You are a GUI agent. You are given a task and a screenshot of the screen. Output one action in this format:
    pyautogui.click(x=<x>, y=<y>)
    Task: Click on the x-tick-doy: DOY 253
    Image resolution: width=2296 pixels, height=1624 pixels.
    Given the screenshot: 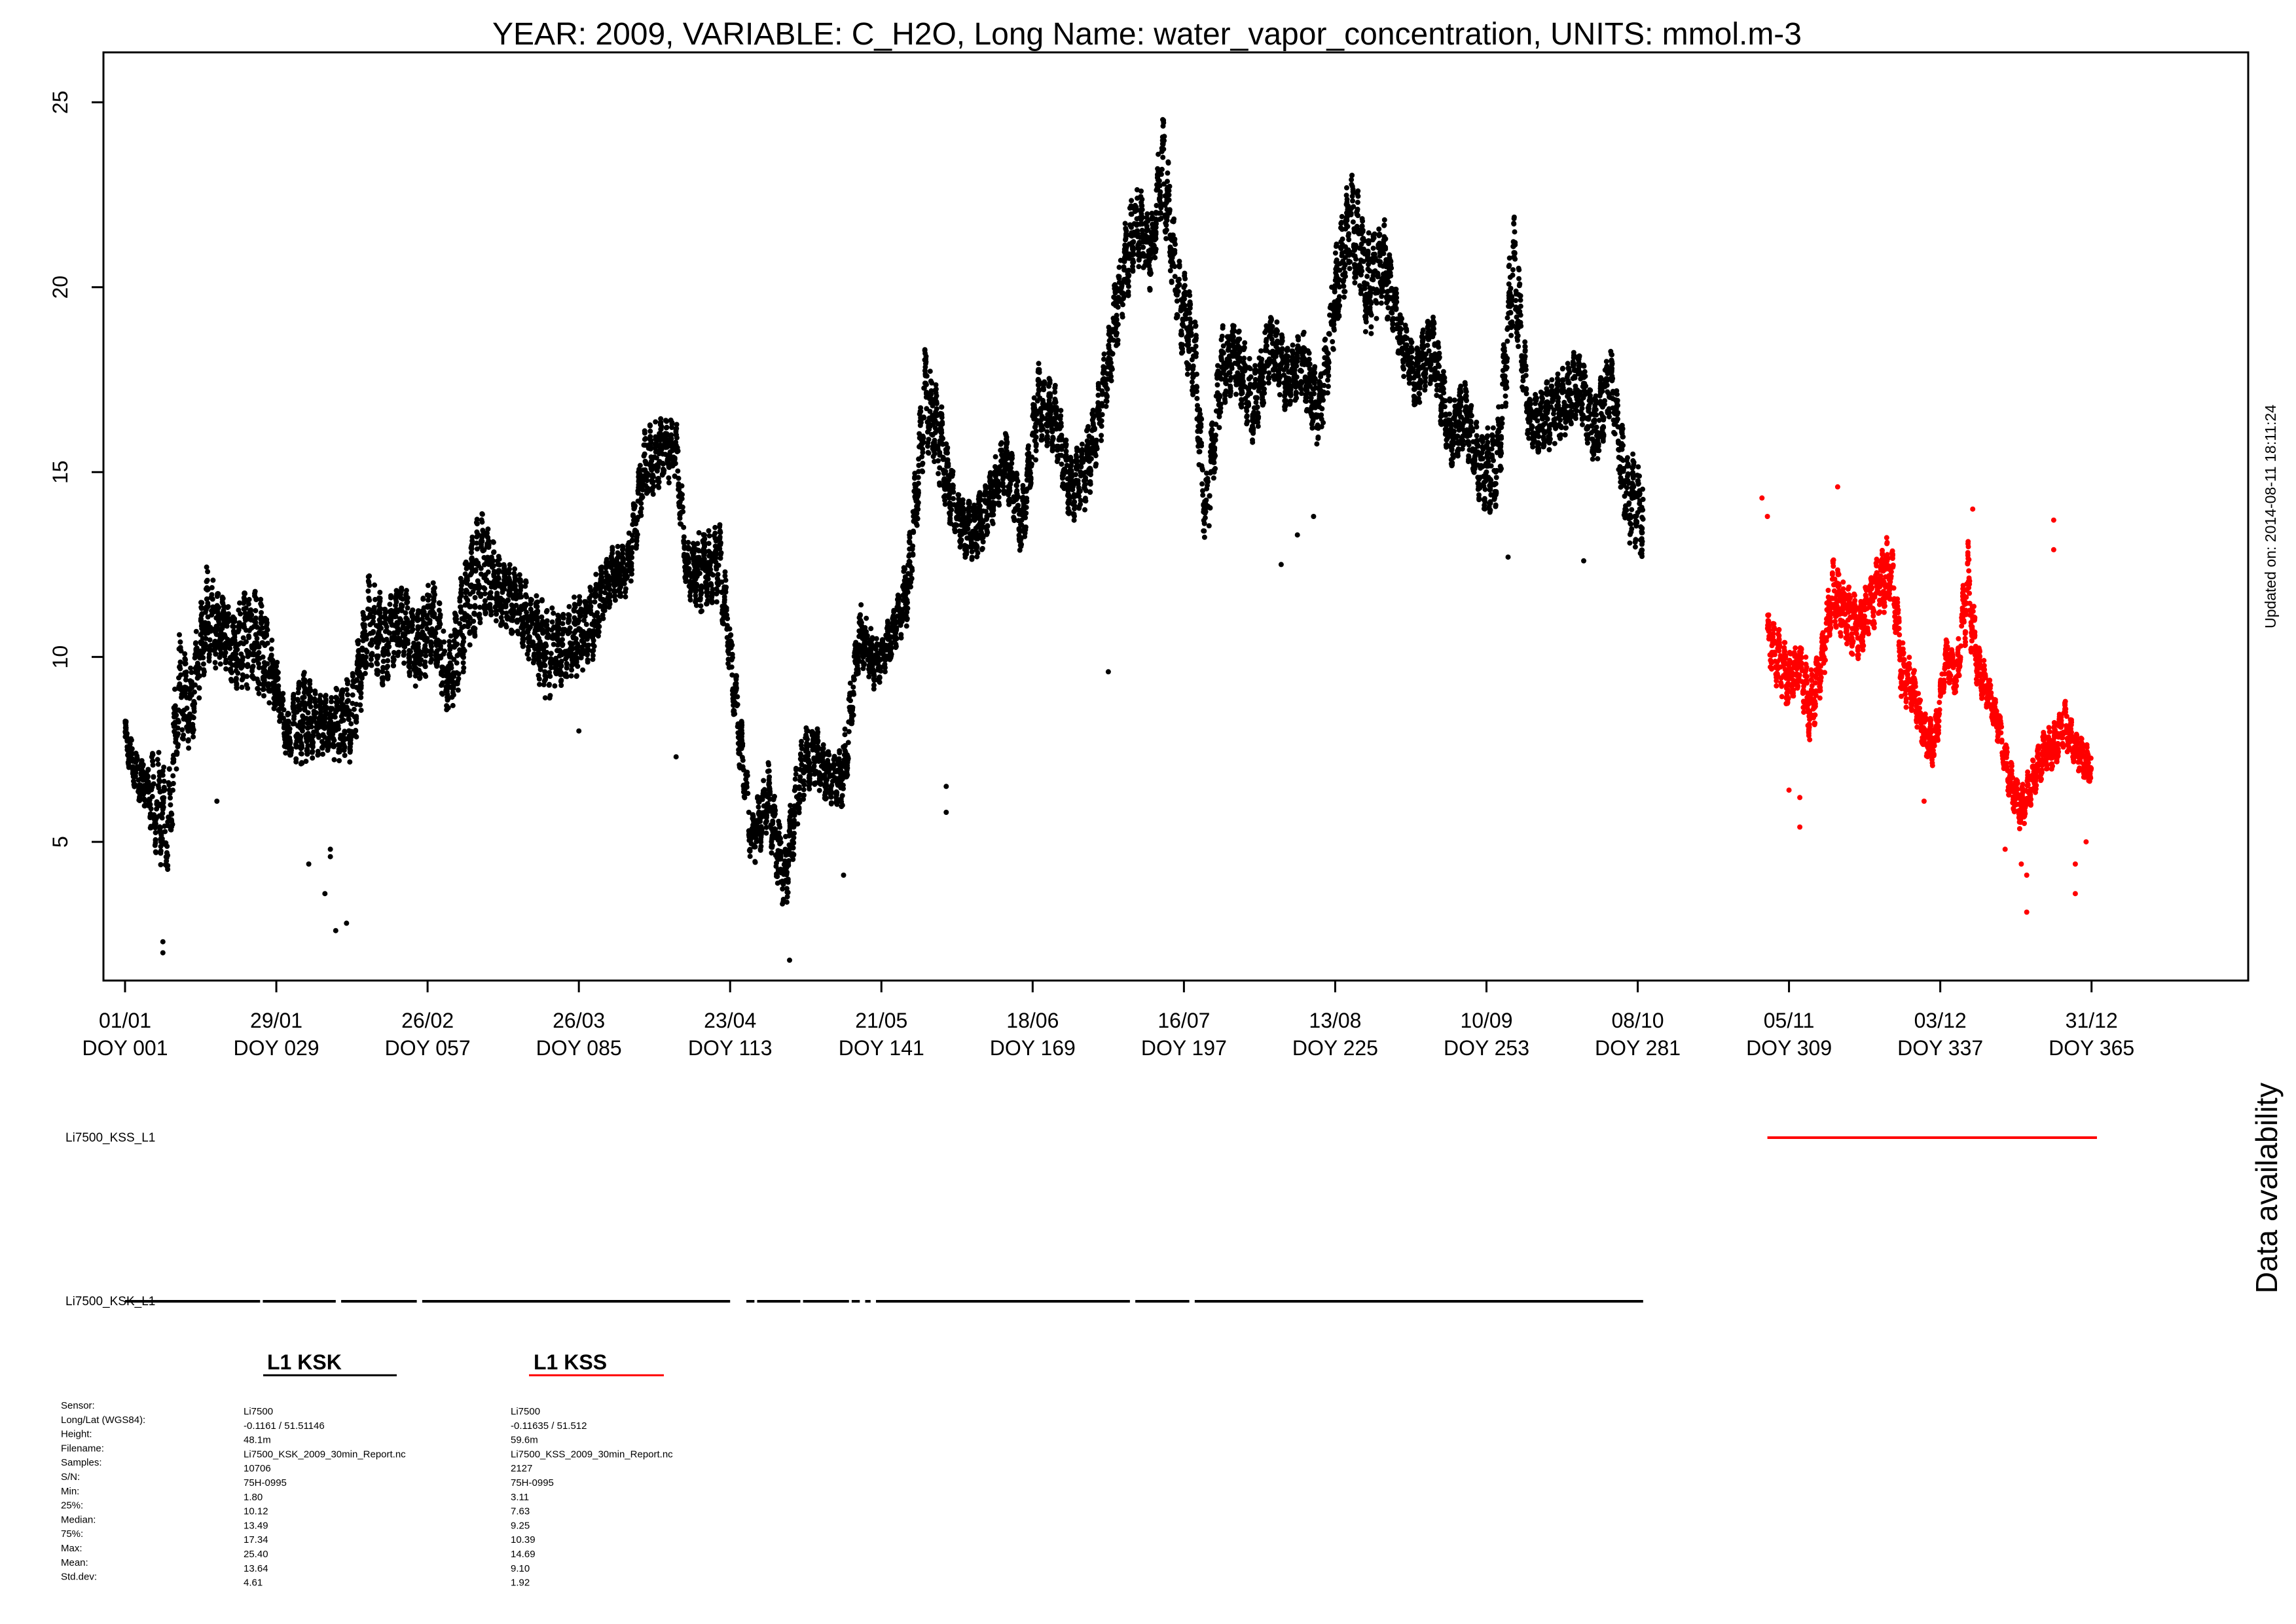 What is the action you would take?
    pyautogui.click(x=1486, y=1048)
    